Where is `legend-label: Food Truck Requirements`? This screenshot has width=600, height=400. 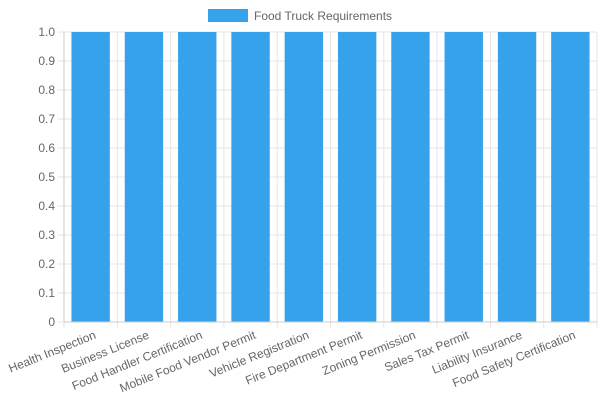
legend-label: Food Truck Requirements is located at coordinates (323, 16).